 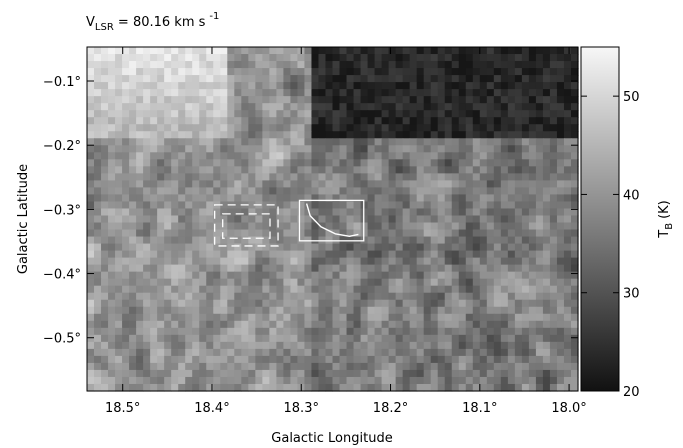 What do you see at coordinates (246, 226) in the screenshot?
I see `dashed-inner-box` at bounding box center [246, 226].